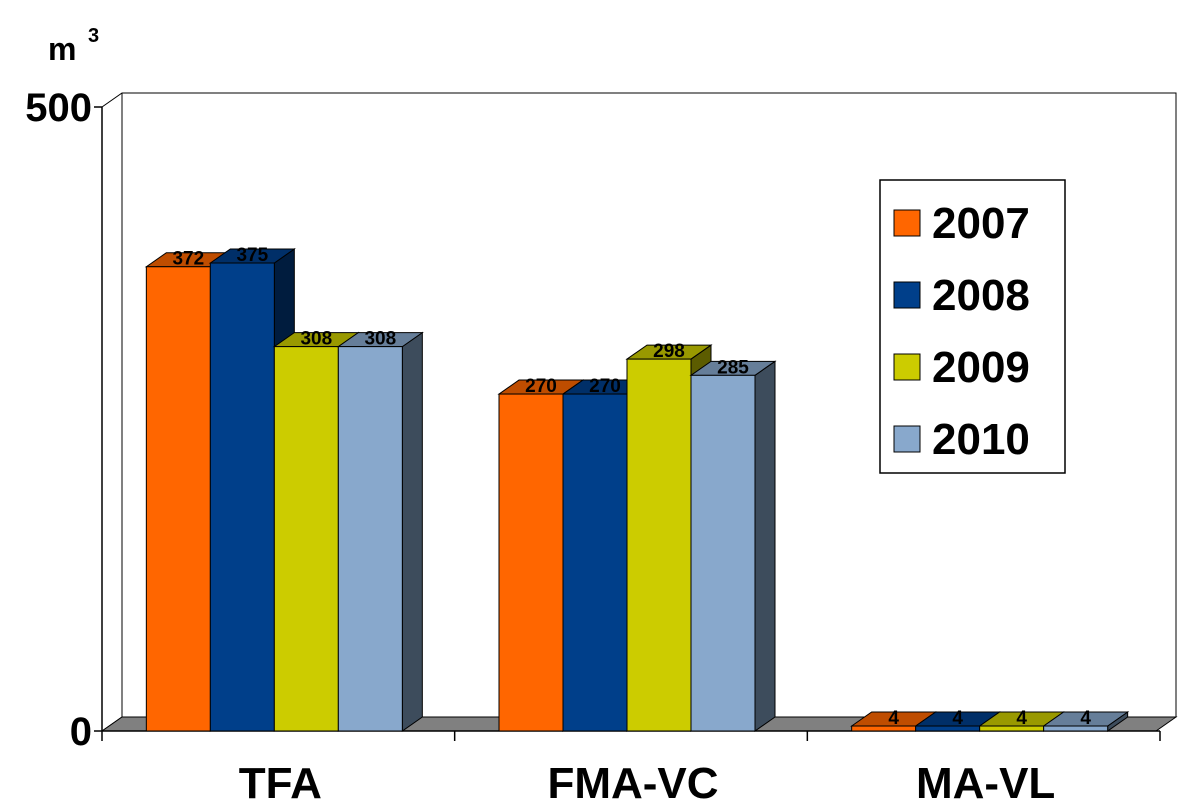 The height and width of the screenshot is (808, 1178). What do you see at coordinates (280, 783) in the screenshot?
I see `x-category-label: TFA` at bounding box center [280, 783].